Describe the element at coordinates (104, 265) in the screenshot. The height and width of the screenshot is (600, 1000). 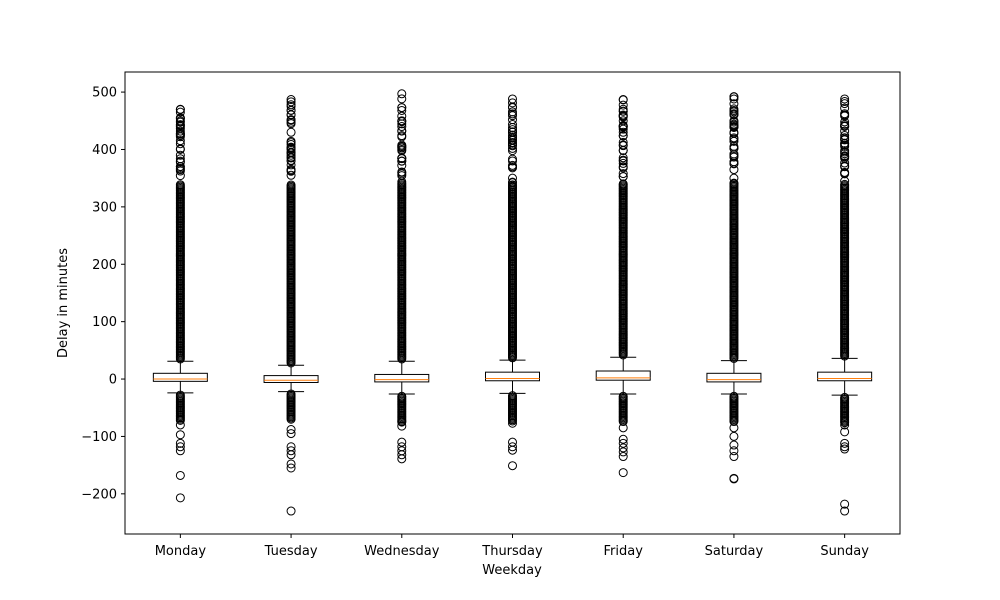
I see `y-tick-label: 200` at that location.